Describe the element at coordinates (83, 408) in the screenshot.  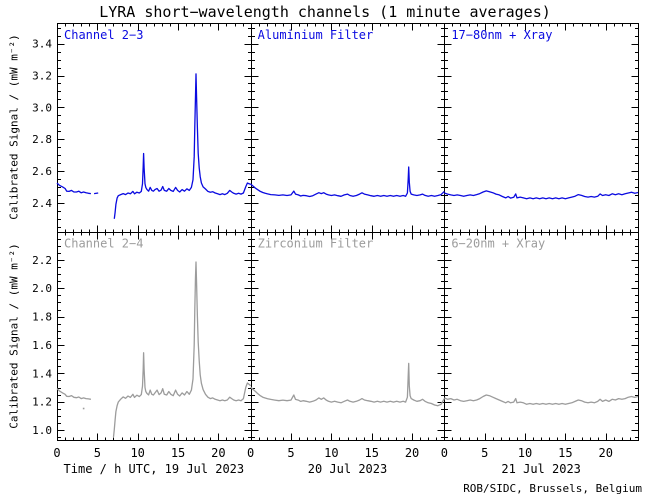
I see `data-point` at that location.